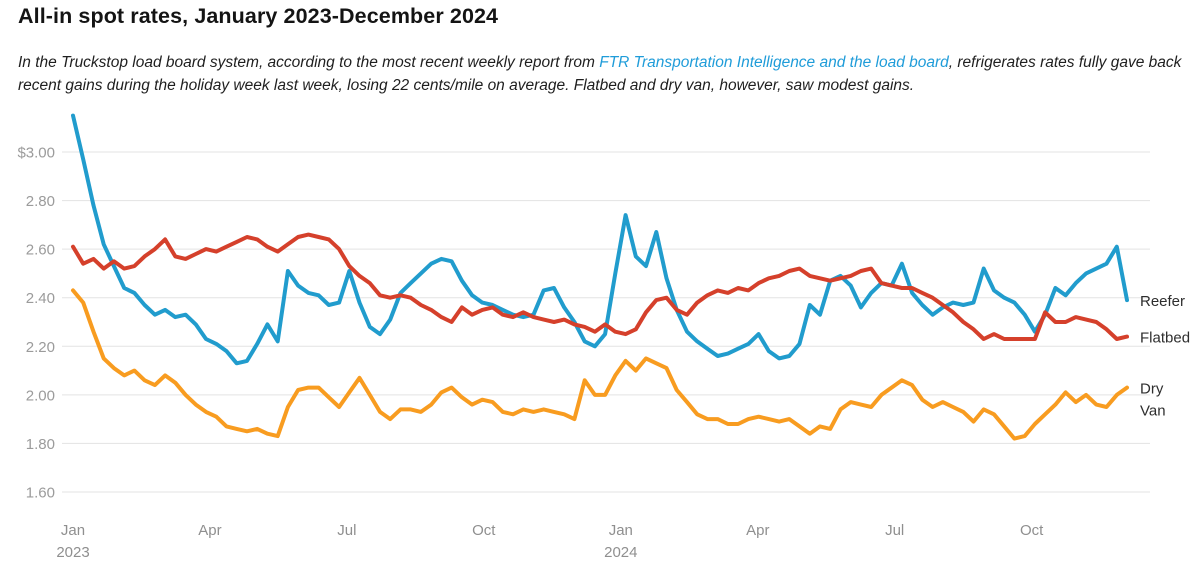 The width and height of the screenshot is (1199, 571). Describe the element at coordinates (40, 444) in the screenshot. I see `y-axis-tick-label: 1.80` at that location.